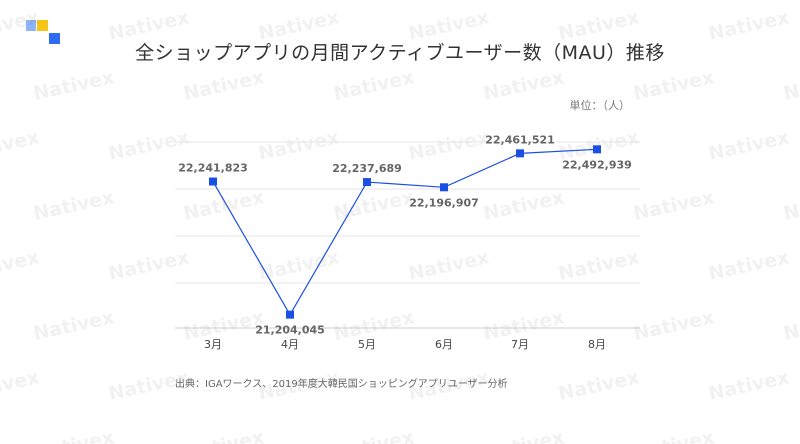 This screenshot has height=444, width=800. I want to click on data-label: 22,241,823, so click(213, 168).